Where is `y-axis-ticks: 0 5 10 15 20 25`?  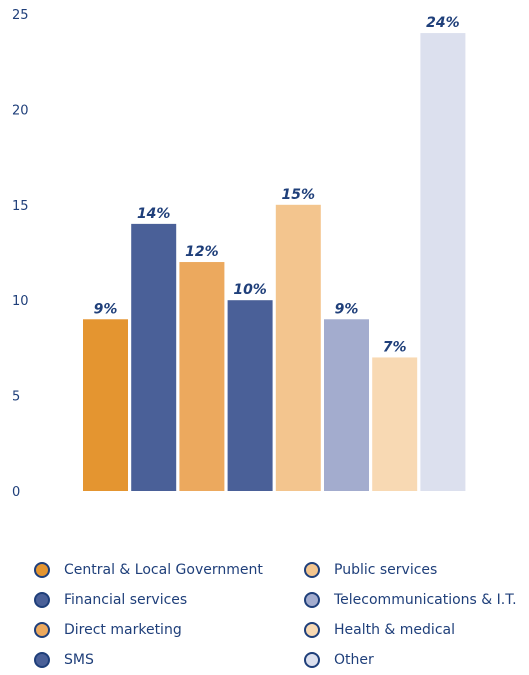
y-axis-ticks: 0 5 10 15 20 25 is located at coordinates (20, 254).